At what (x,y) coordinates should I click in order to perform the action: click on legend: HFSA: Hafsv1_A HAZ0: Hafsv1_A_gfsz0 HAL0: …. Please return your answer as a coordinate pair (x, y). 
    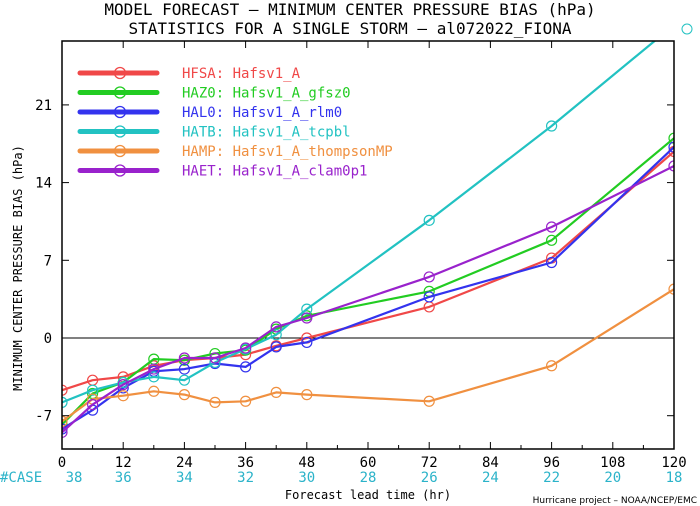
    Looking at the image, I should click on (235, 123).